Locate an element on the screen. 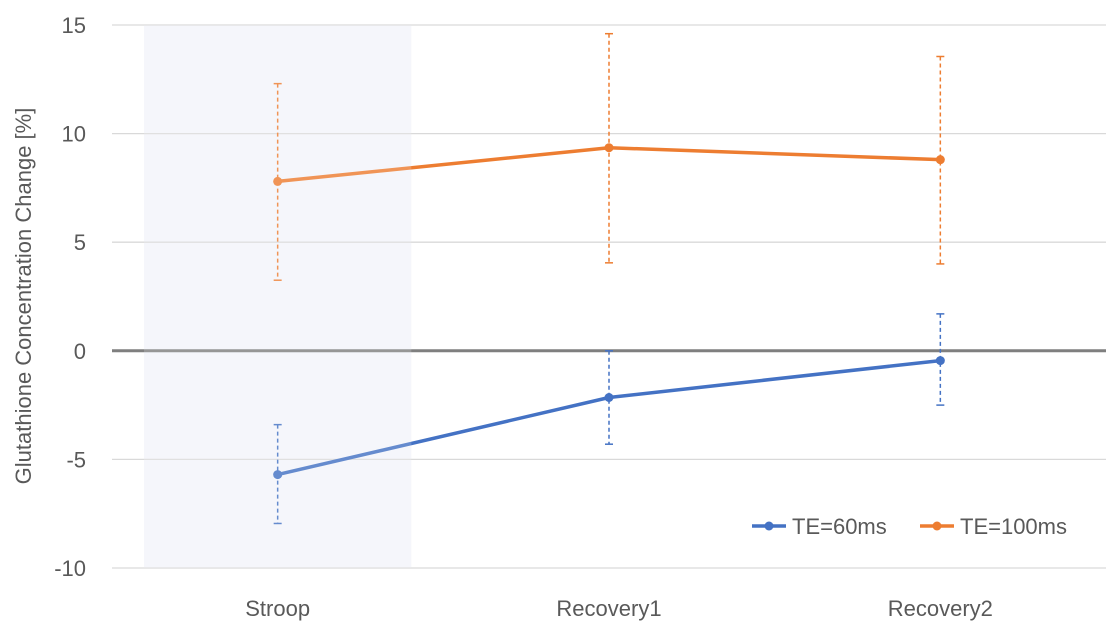 The width and height of the screenshot is (1106, 621). legend: TE=60ms TE=100ms is located at coordinates (909, 526).